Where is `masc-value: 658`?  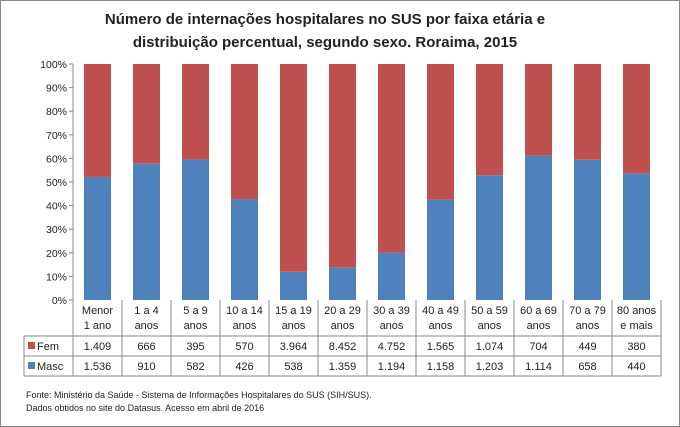 masc-value: 658 is located at coordinates (587, 367).